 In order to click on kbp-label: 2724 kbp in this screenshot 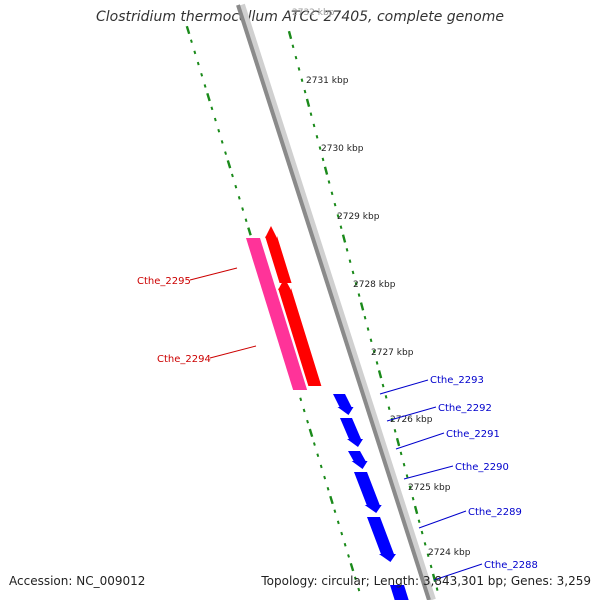, I will do `click(449, 553)`.